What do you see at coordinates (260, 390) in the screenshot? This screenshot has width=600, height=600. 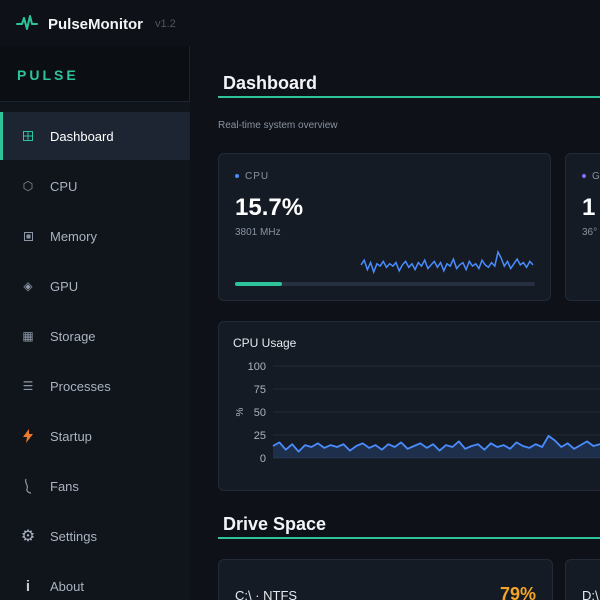 I see `y-tick-label: 75` at bounding box center [260, 390].